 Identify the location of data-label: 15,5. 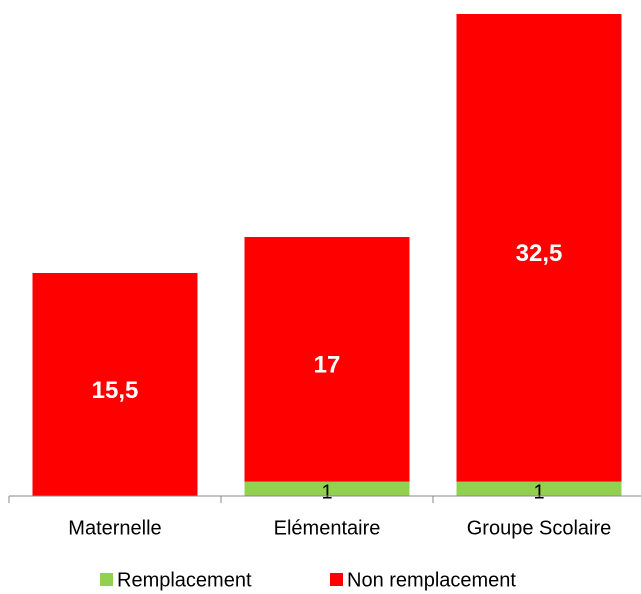
(115, 390).